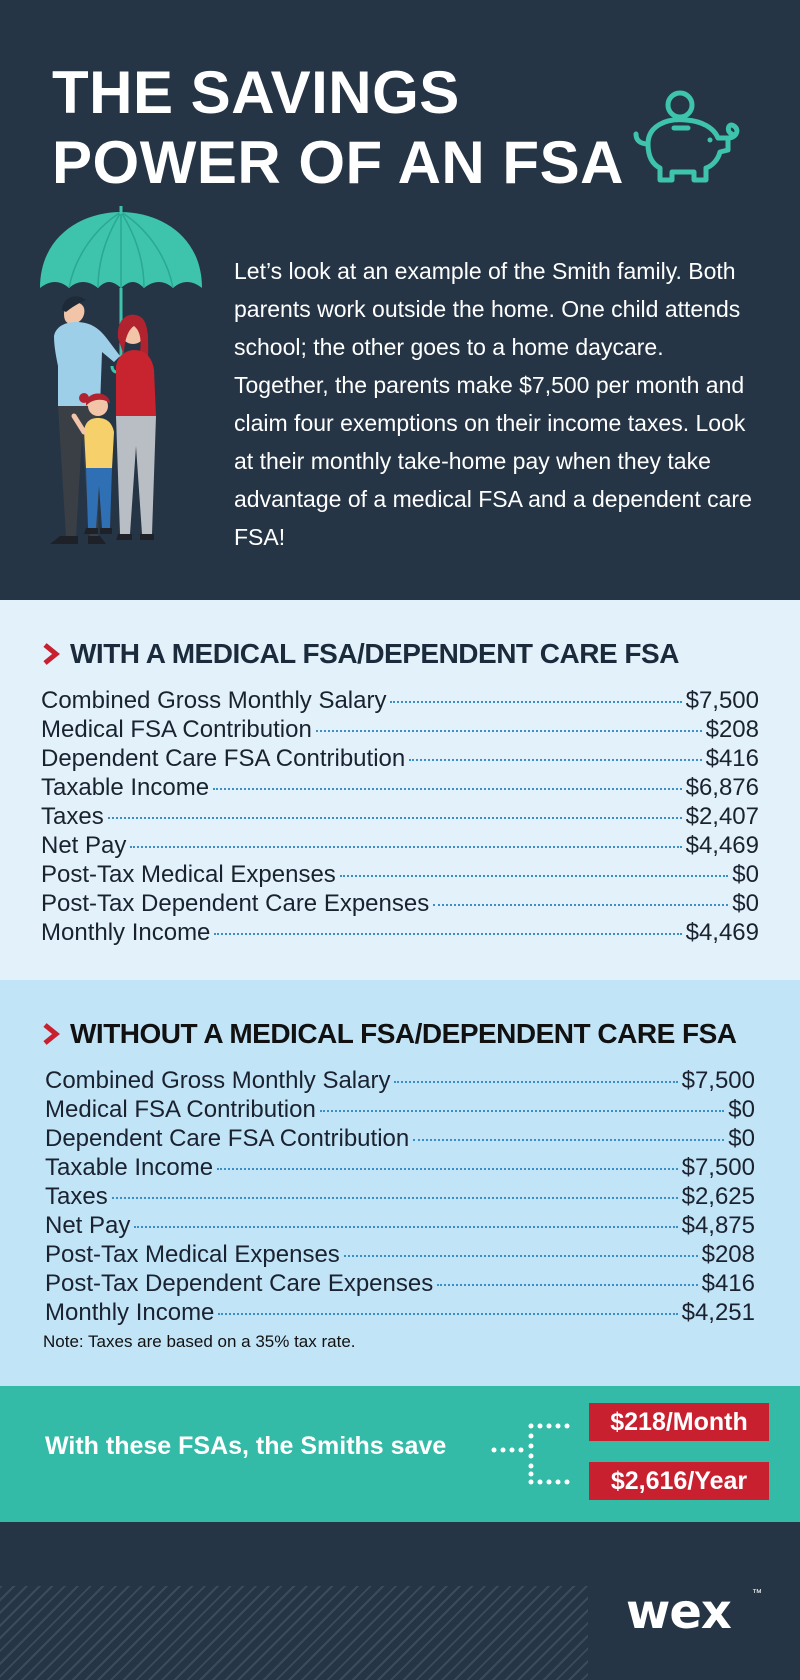 Image resolution: width=800 pixels, height=1680 pixels. I want to click on table-row: Dependent Care FSA Contribution $0, so click(400, 1139).